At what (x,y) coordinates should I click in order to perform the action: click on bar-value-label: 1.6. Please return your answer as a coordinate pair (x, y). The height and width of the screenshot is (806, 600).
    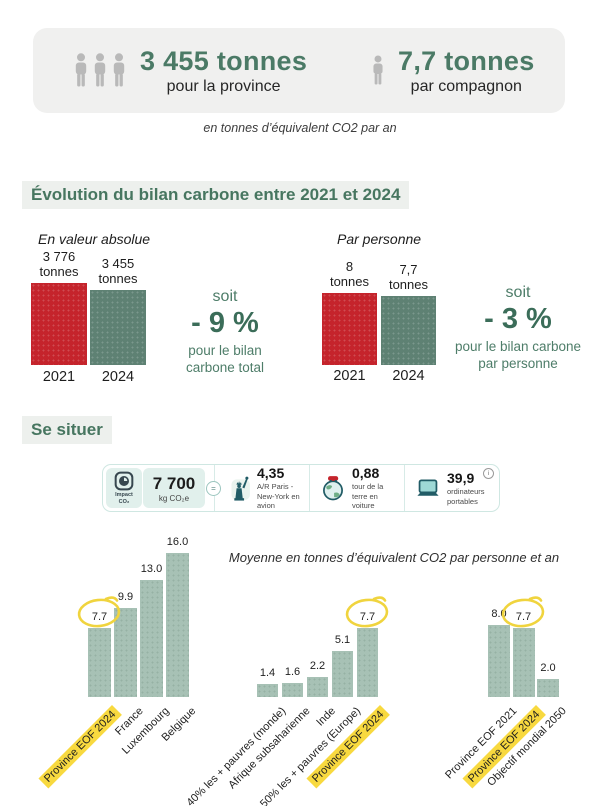
    Looking at the image, I should click on (292, 671).